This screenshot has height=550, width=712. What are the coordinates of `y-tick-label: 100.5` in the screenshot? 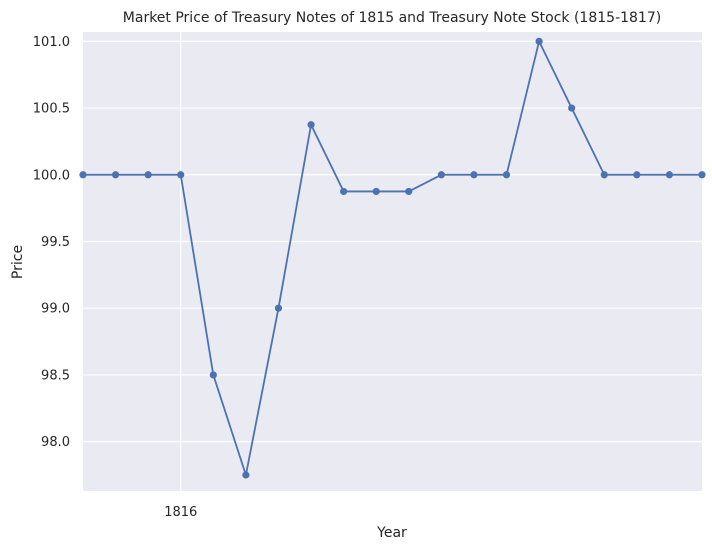 It's located at (51, 109).